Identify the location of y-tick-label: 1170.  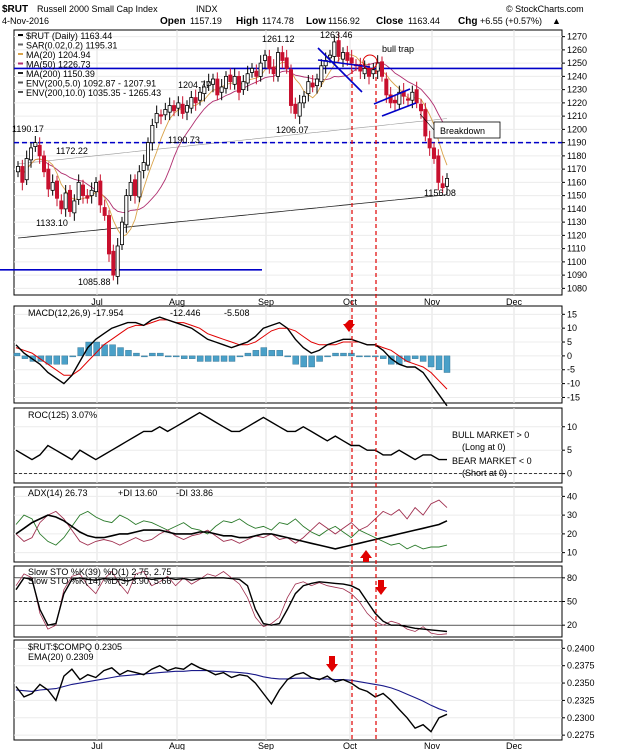
(576, 169).